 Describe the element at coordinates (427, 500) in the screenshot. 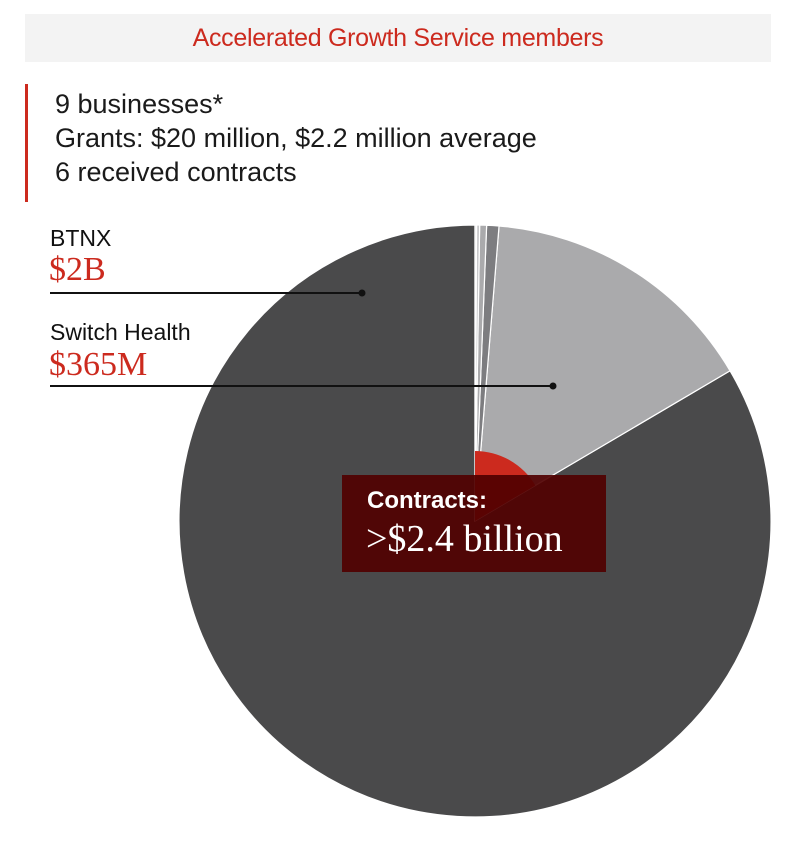

I see `contracts-total-title: Contracts:` at that location.